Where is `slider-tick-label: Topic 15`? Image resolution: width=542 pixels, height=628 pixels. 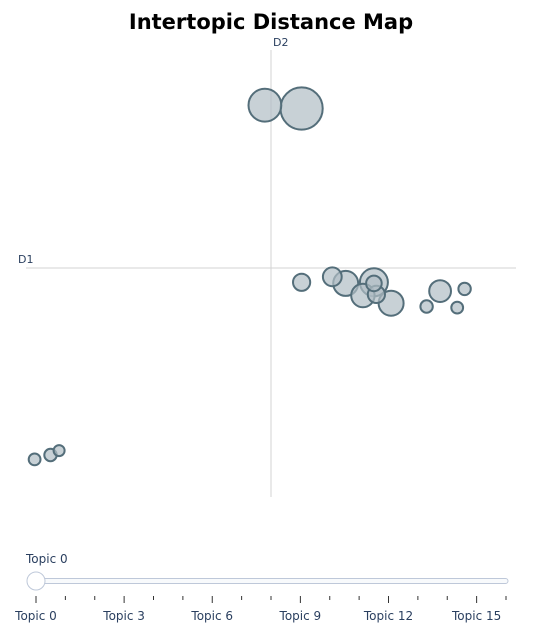 slider-tick-label: Topic 15 is located at coordinates (476, 616).